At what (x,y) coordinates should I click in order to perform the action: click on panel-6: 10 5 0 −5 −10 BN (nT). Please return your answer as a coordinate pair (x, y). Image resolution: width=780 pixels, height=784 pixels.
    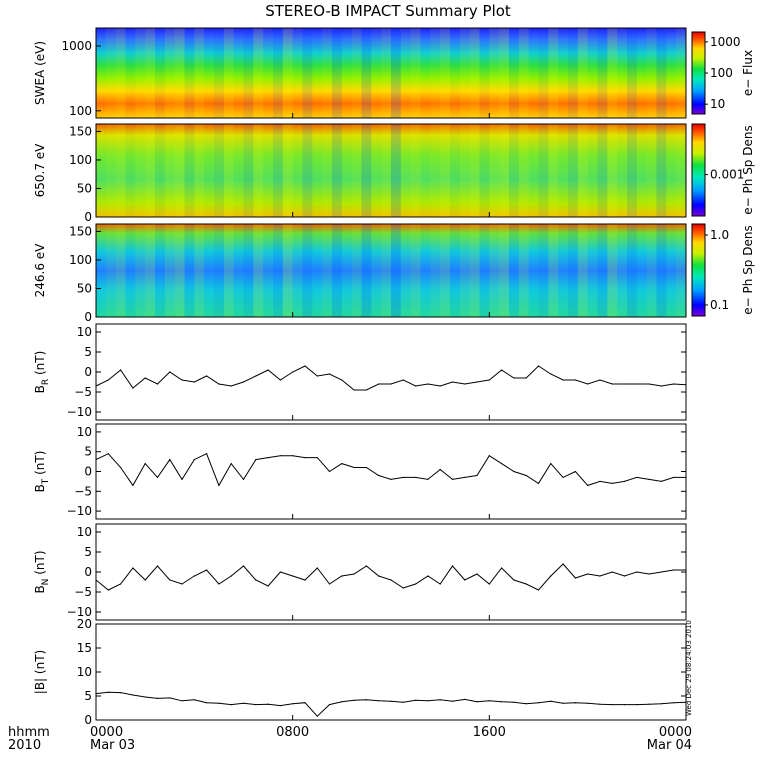
    Looking at the image, I should click on (360, 572).